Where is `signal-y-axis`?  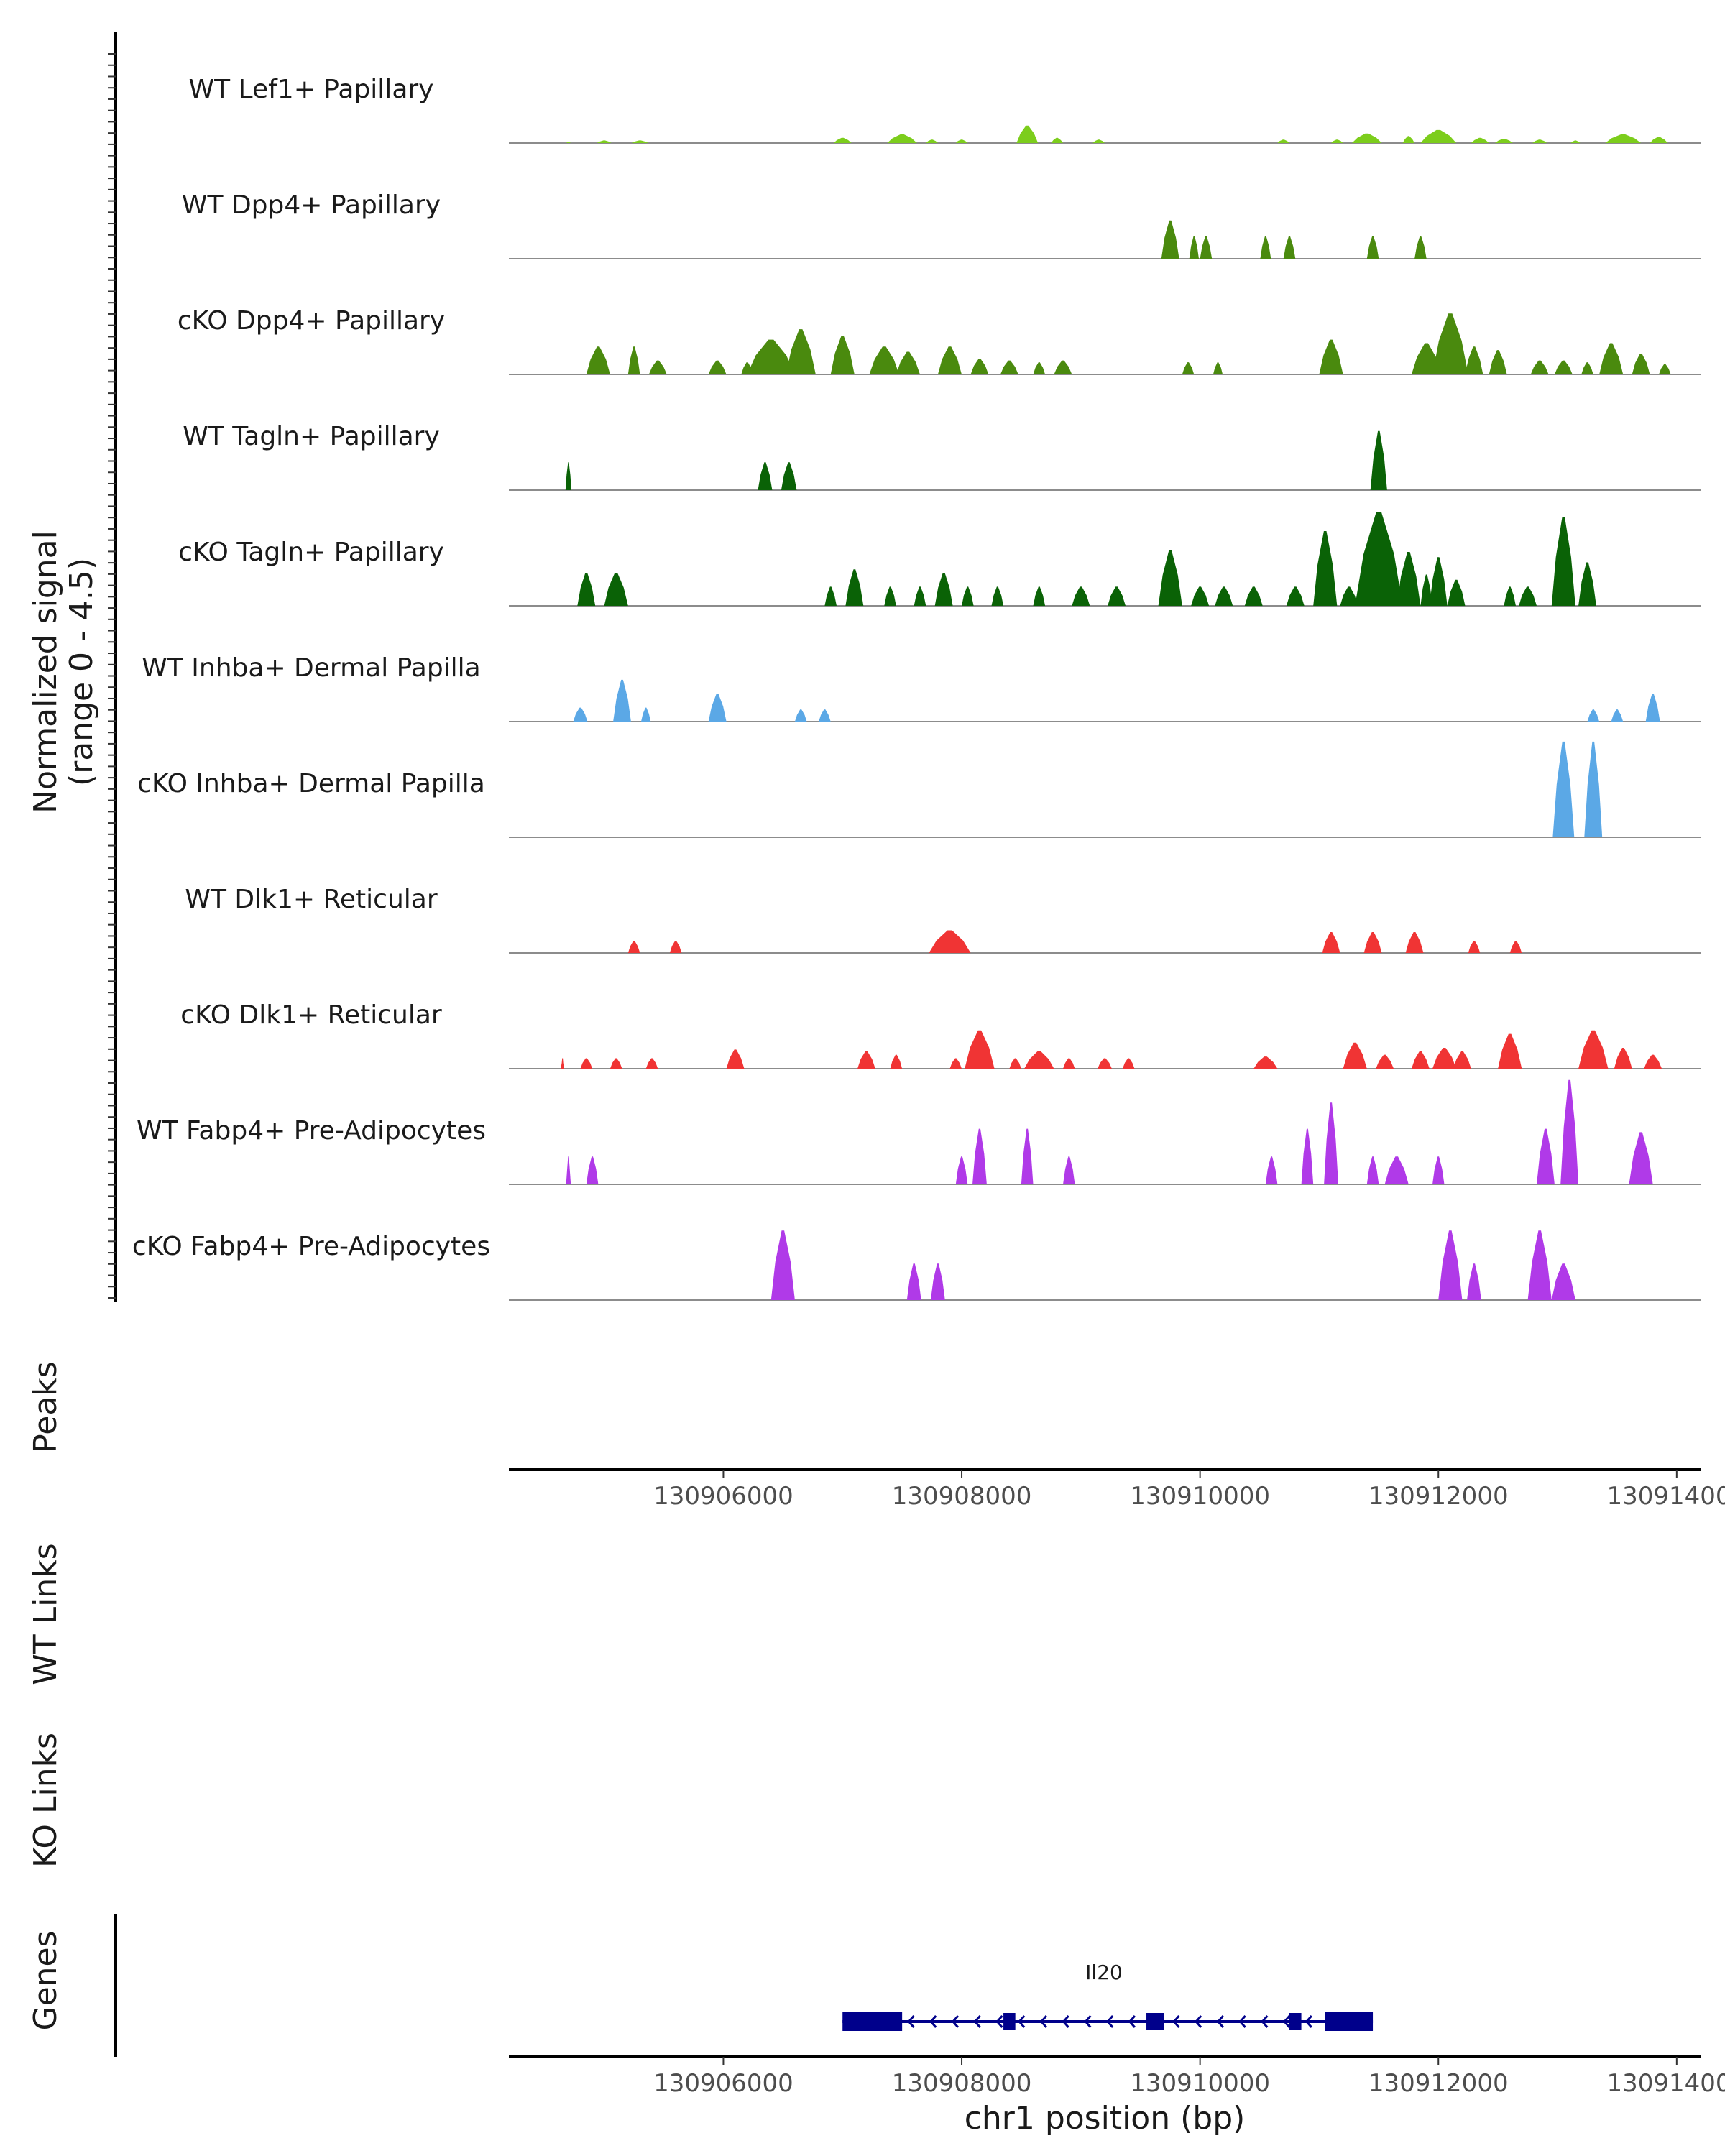 signal-y-axis is located at coordinates (112, 667).